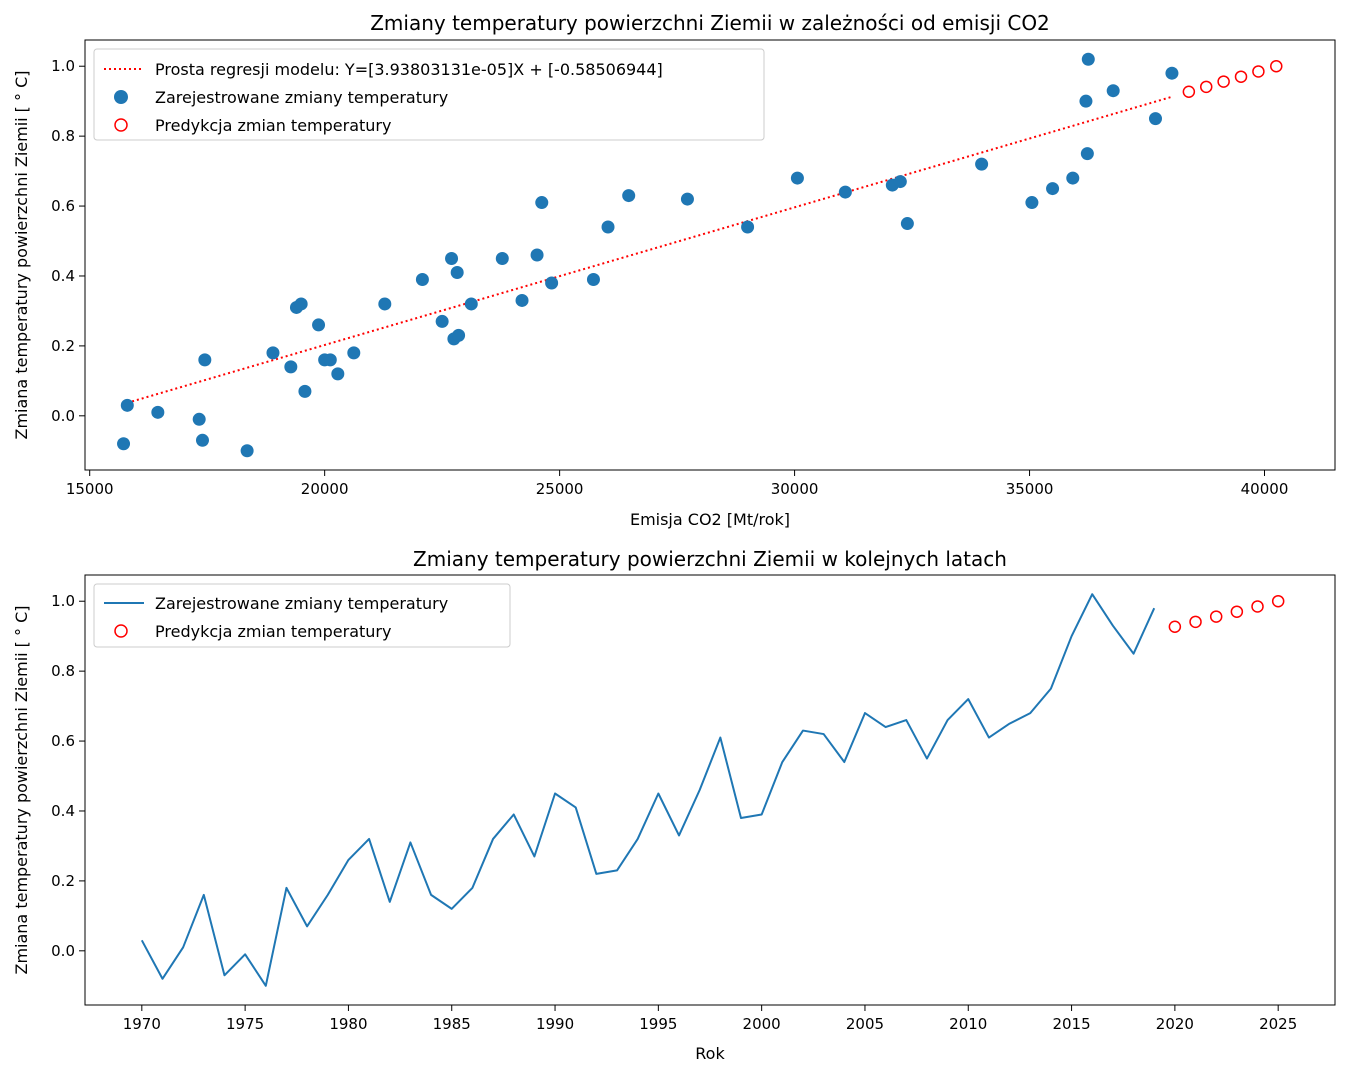  What do you see at coordinates (1232, 78) in the screenshot?
I see `chart1-prediction-points` at bounding box center [1232, 78].